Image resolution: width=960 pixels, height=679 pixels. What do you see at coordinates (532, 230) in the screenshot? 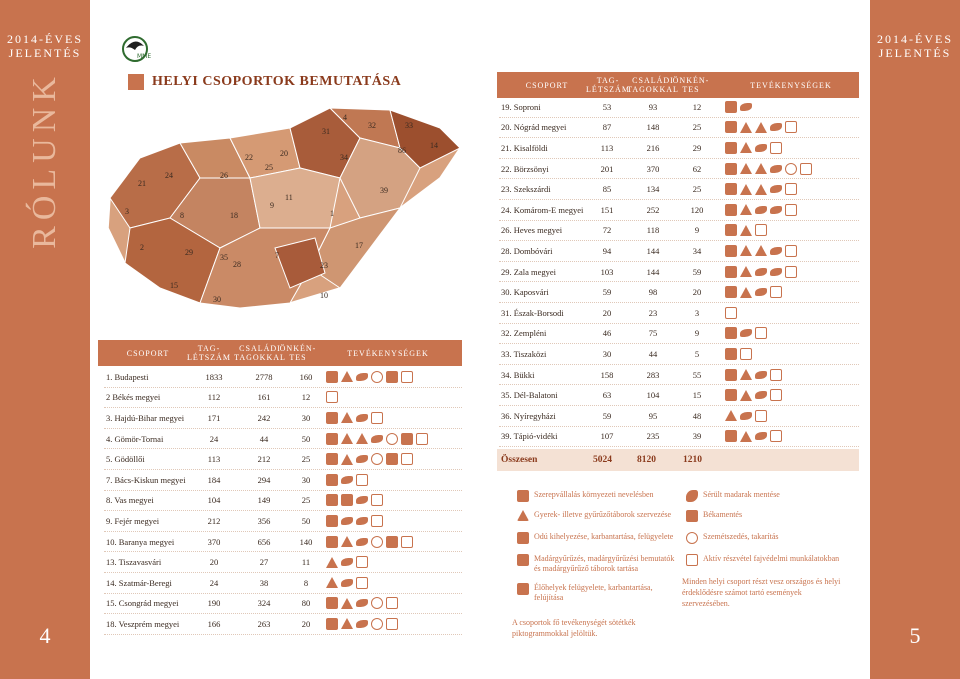
I see `group-name: 26. Heves megyei` at bounding box center [532, 230].